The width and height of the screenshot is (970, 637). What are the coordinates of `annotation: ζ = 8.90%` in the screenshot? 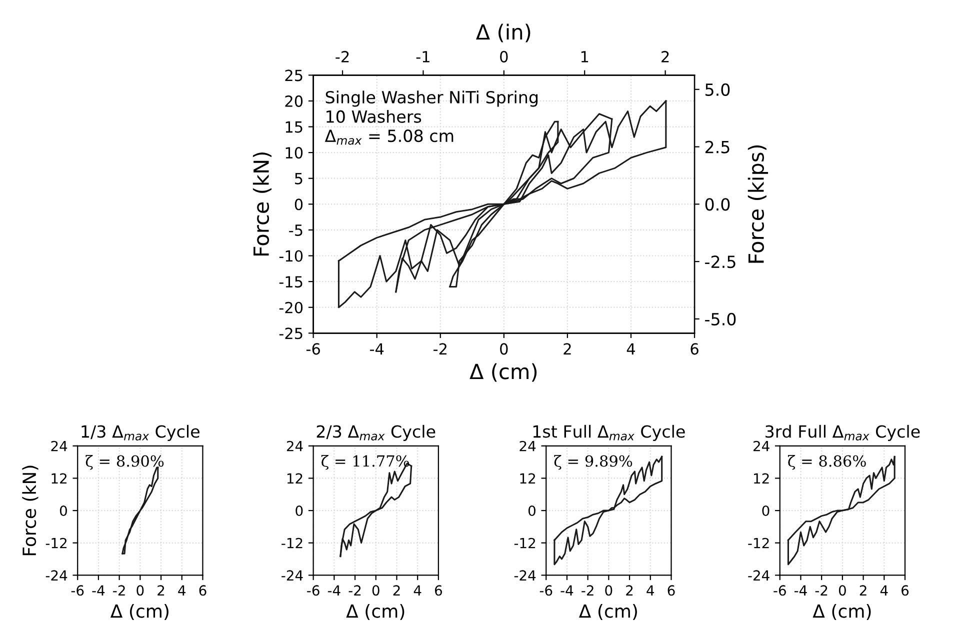 It's located at (125, 462).